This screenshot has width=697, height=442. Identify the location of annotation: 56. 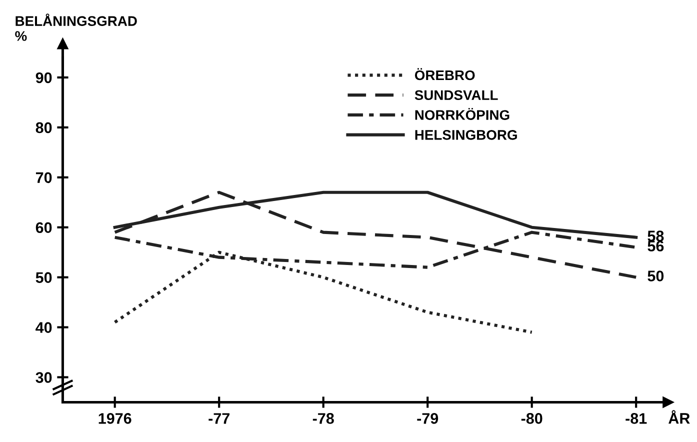
(656, 246).